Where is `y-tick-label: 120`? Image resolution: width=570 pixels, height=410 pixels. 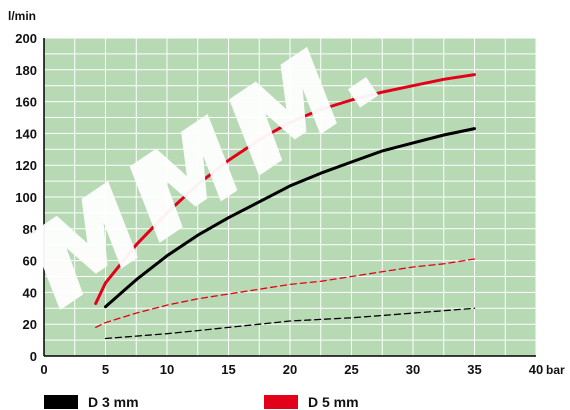
y-tick-label: 120 is located at coordinates (26, 165).